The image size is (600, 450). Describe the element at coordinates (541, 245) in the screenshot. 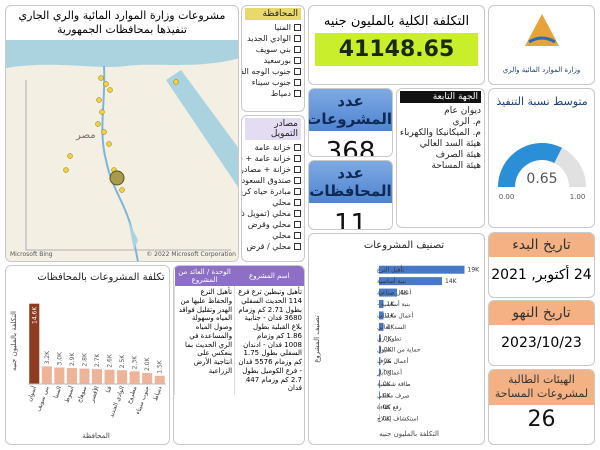

I see `card-title: تاريخ البدء` at that location.